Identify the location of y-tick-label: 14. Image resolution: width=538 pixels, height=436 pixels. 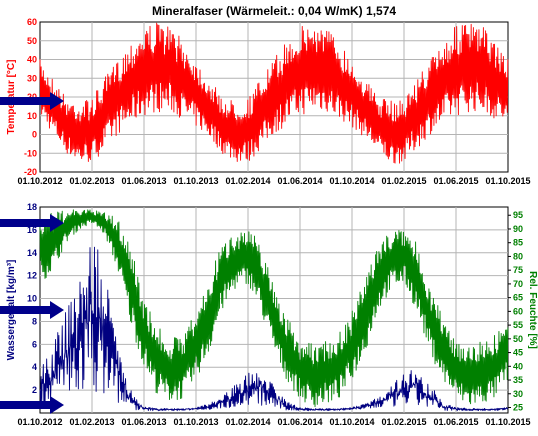
(32, 253).